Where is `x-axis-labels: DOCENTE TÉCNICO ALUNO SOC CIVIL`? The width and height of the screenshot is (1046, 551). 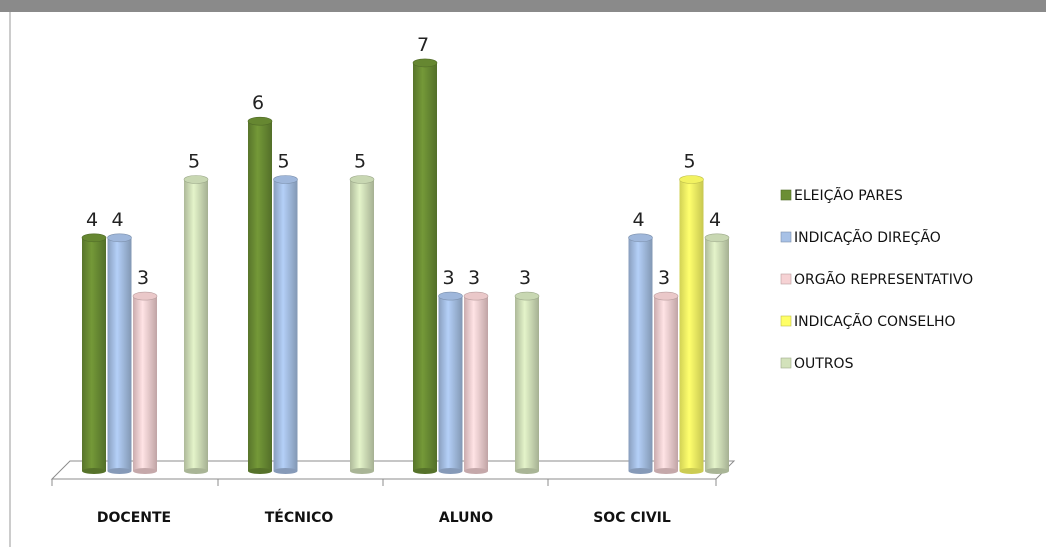 x-axis-labels: DOCENTE TÉCNICO ALUNO SOC CIVIL is located at coordinates (384, 517).